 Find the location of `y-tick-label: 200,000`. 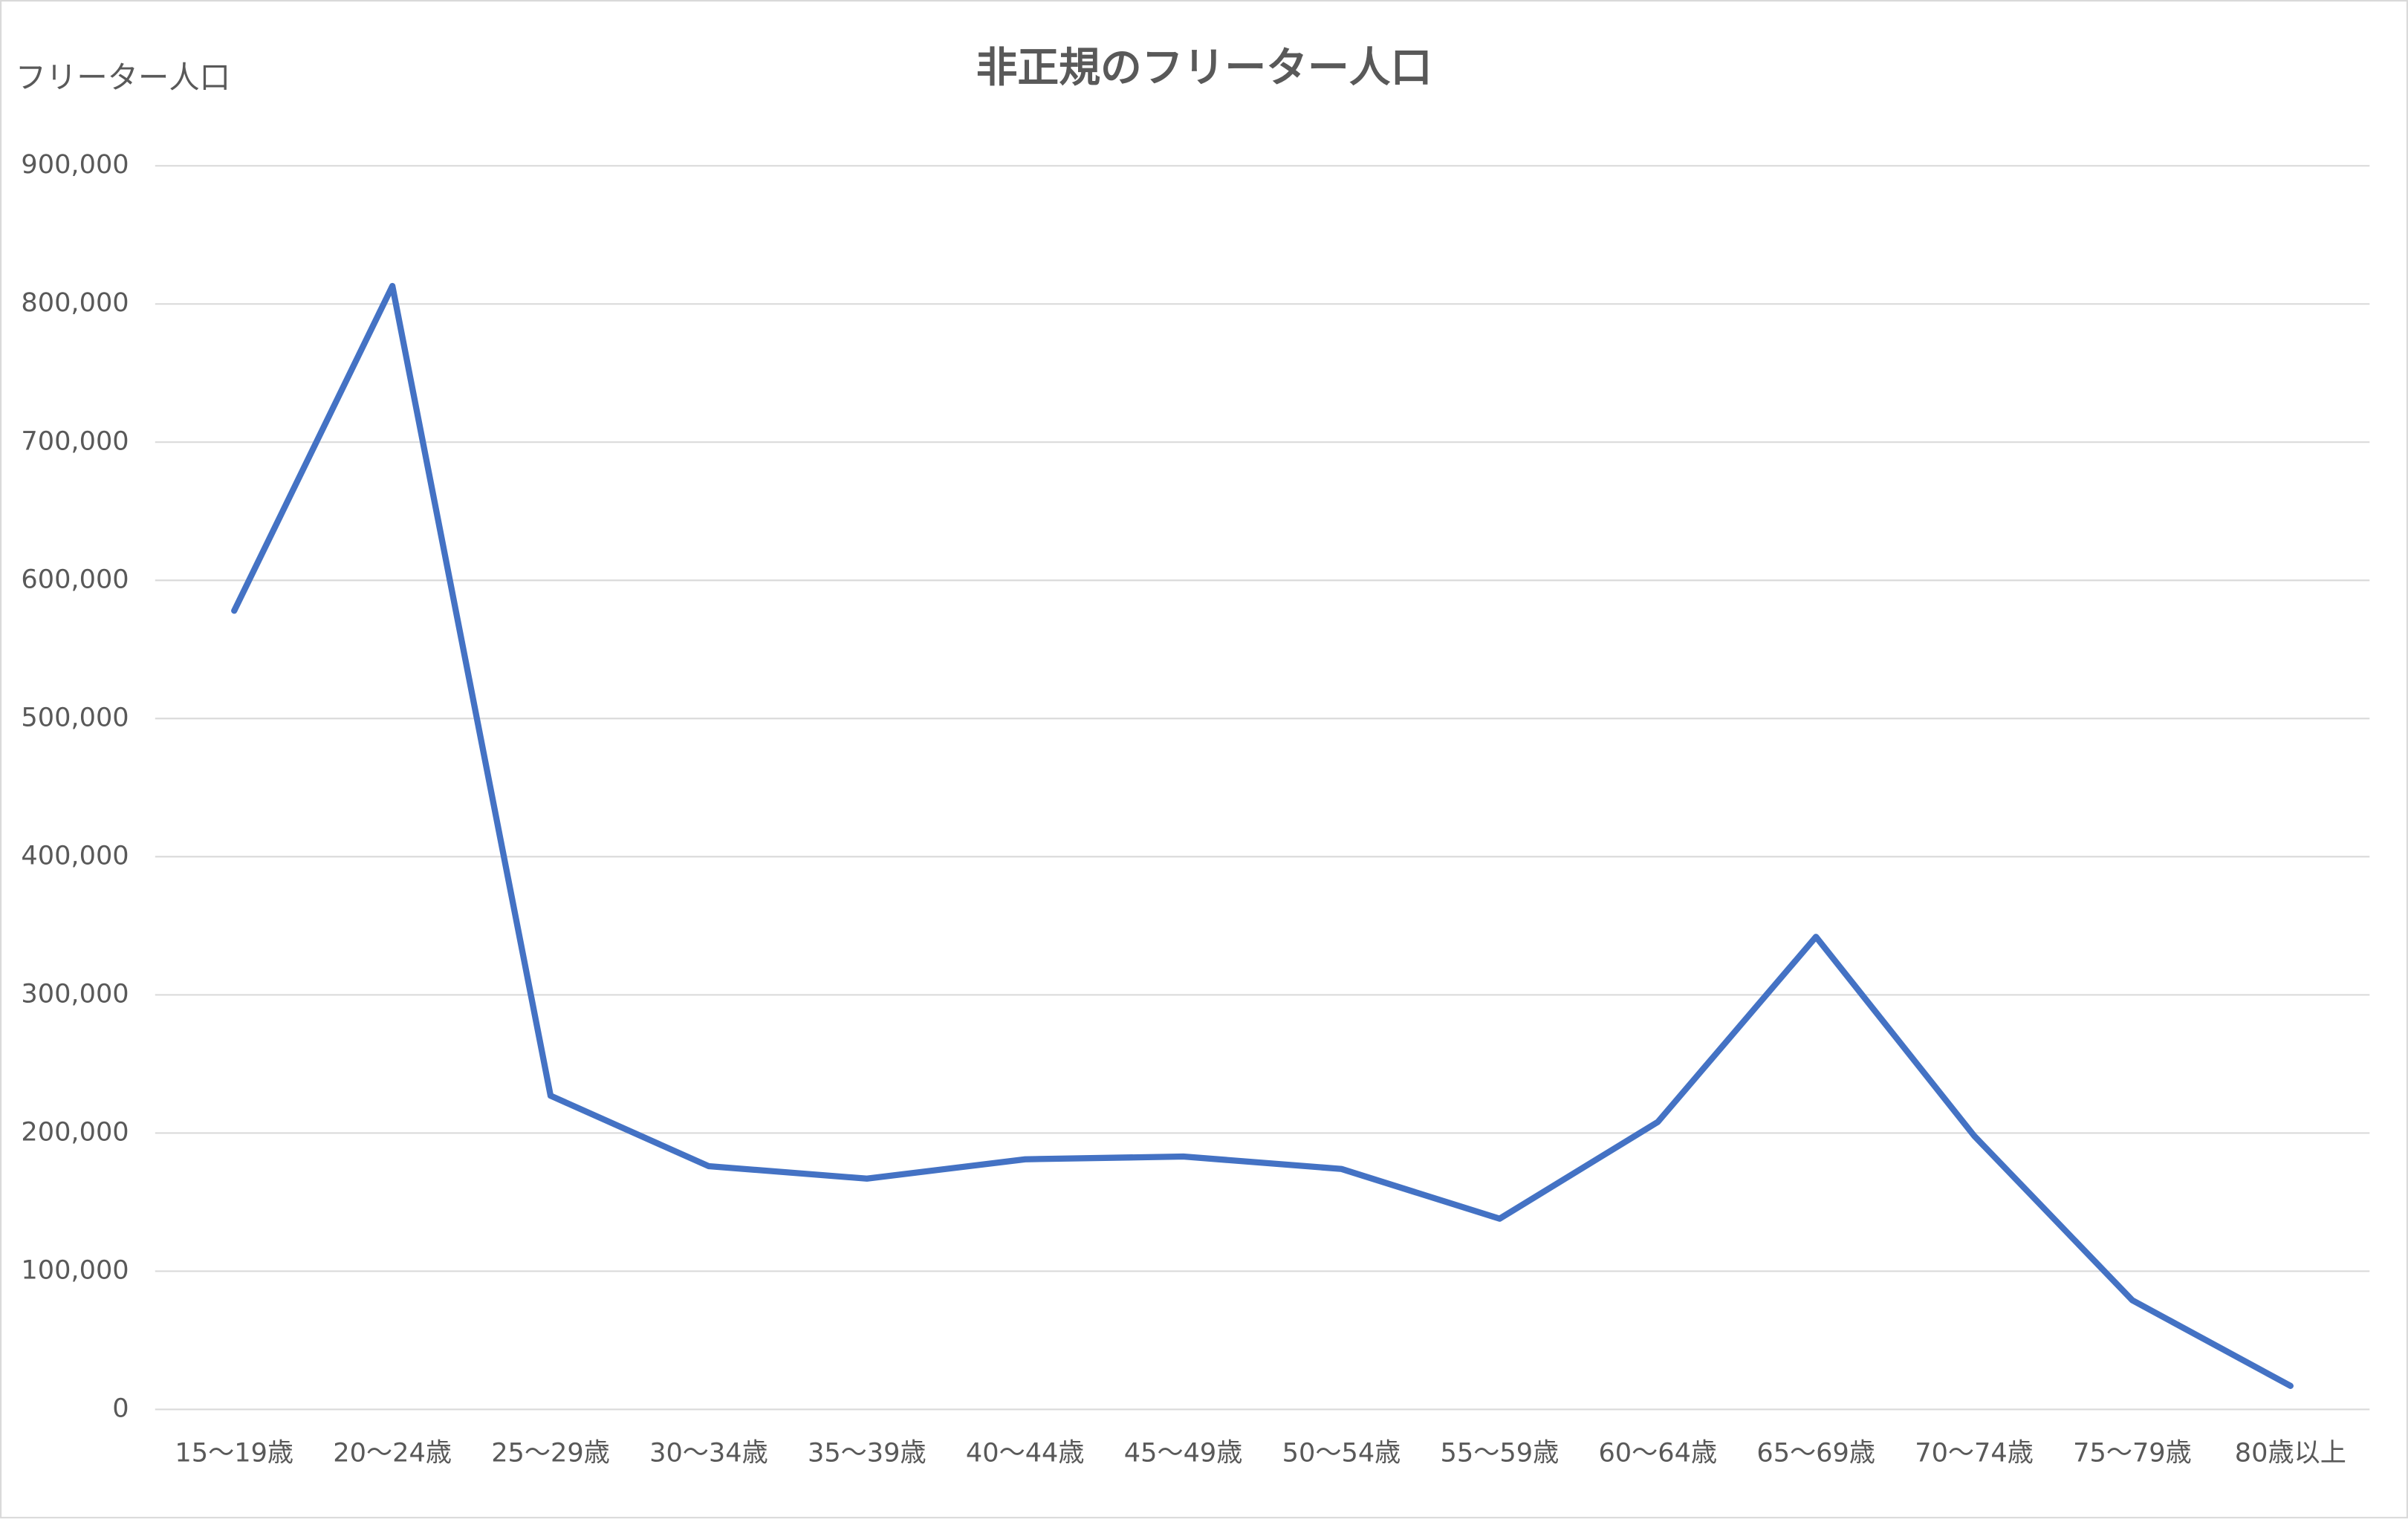

y-tick-label: 200,000 is located at coordinates (75, 1131).